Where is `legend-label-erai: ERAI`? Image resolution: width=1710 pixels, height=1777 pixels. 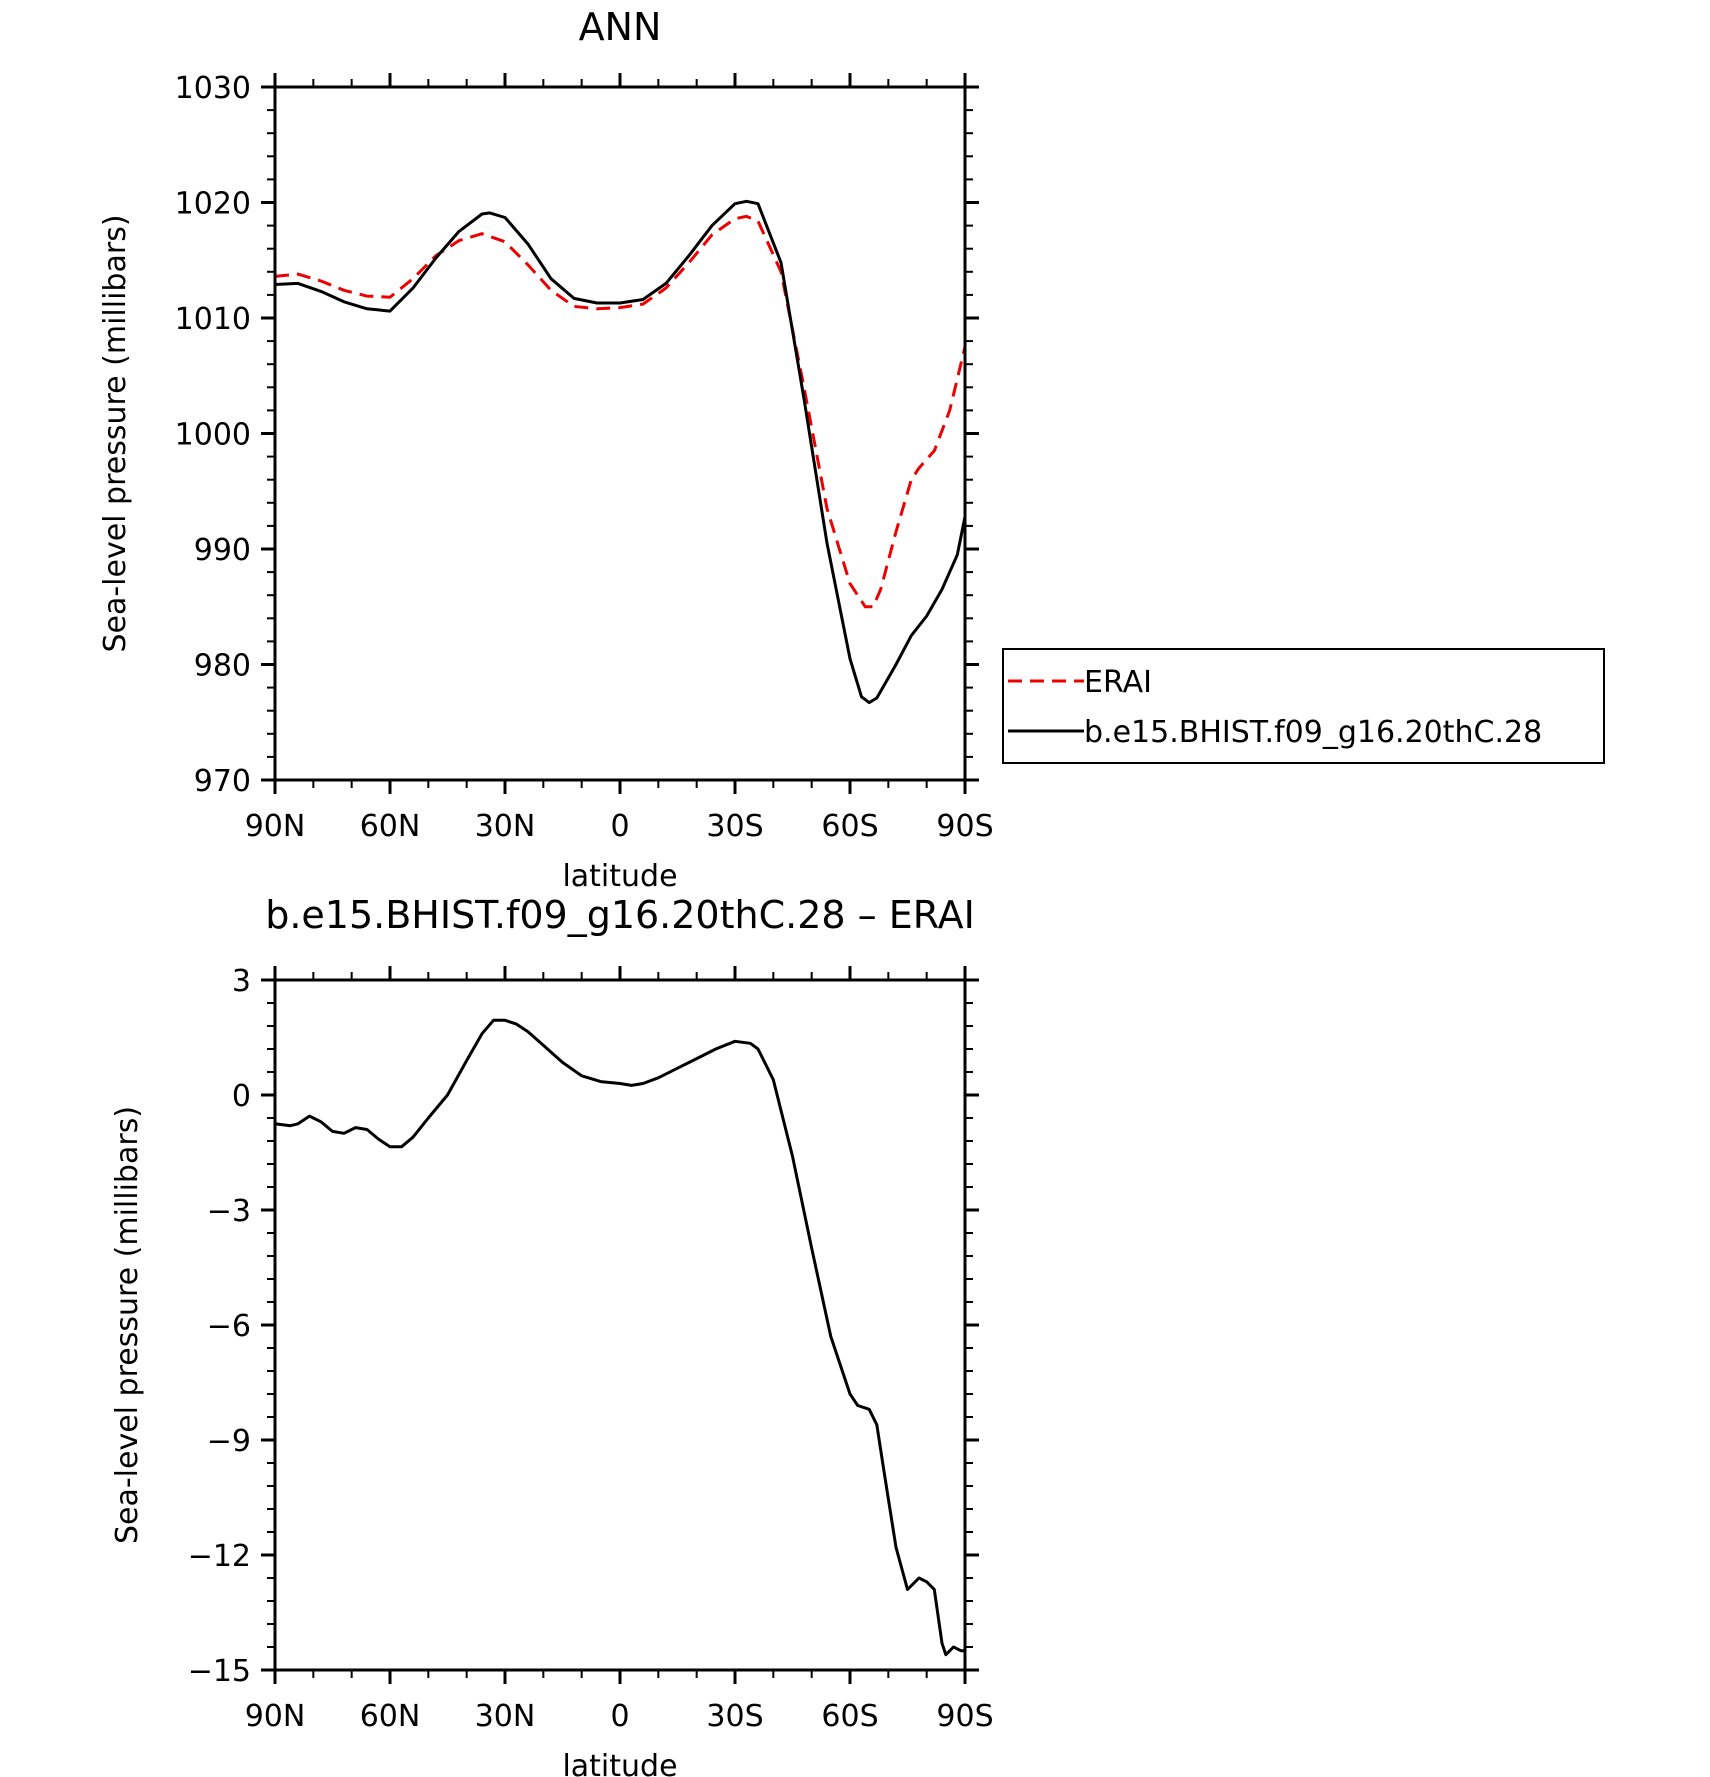 legend-label-erai: ERAI is located at coordinates (1118, 682).